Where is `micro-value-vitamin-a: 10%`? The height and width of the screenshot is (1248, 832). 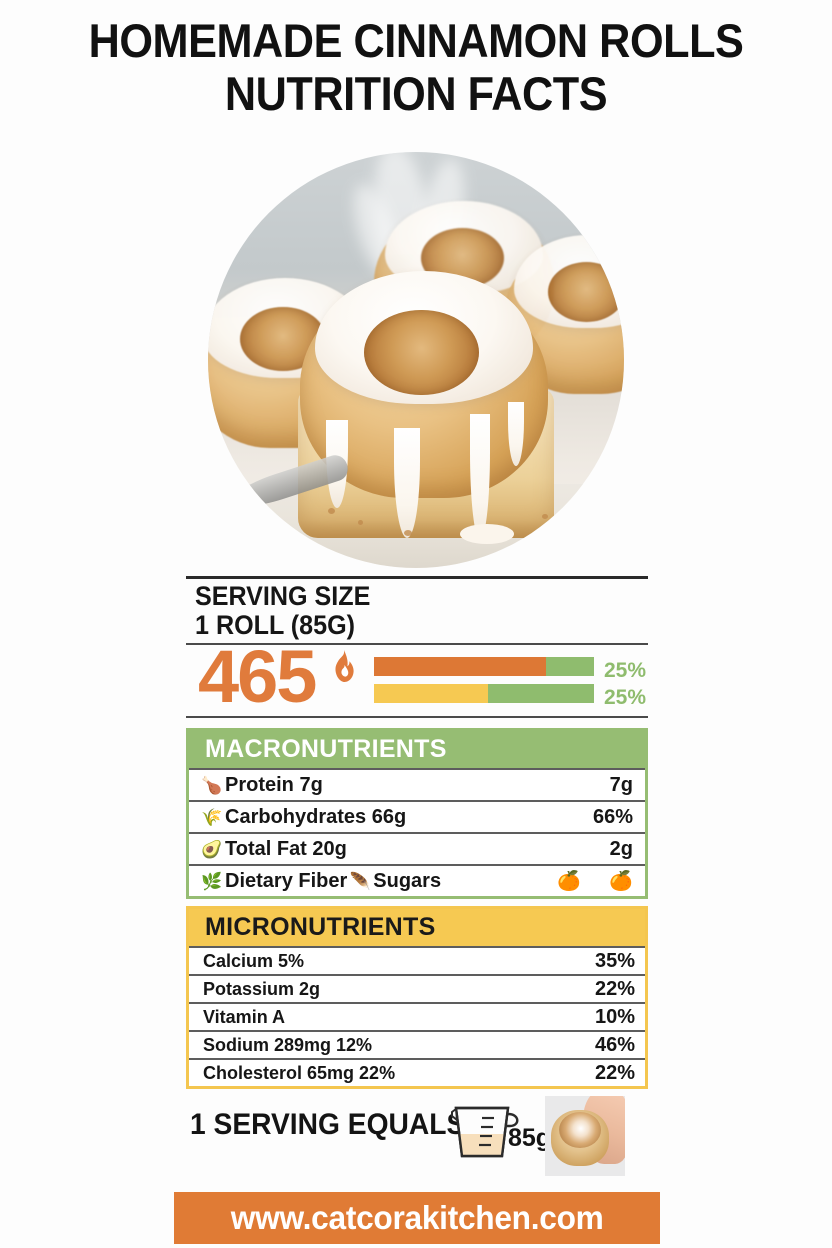 micro-value-vitamin-a: 10% is located at coordinates (614, 1016).